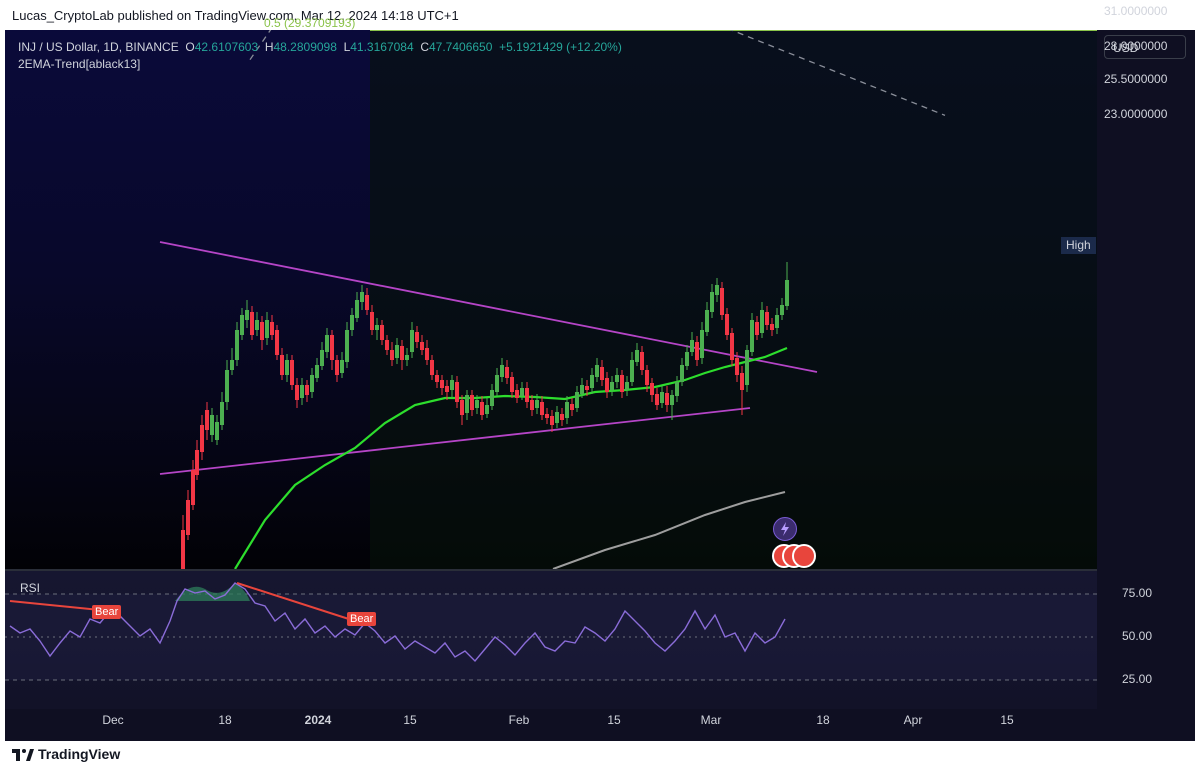 The image size is (1200, 773). I want to click on rsi-line, so click(397, 622).